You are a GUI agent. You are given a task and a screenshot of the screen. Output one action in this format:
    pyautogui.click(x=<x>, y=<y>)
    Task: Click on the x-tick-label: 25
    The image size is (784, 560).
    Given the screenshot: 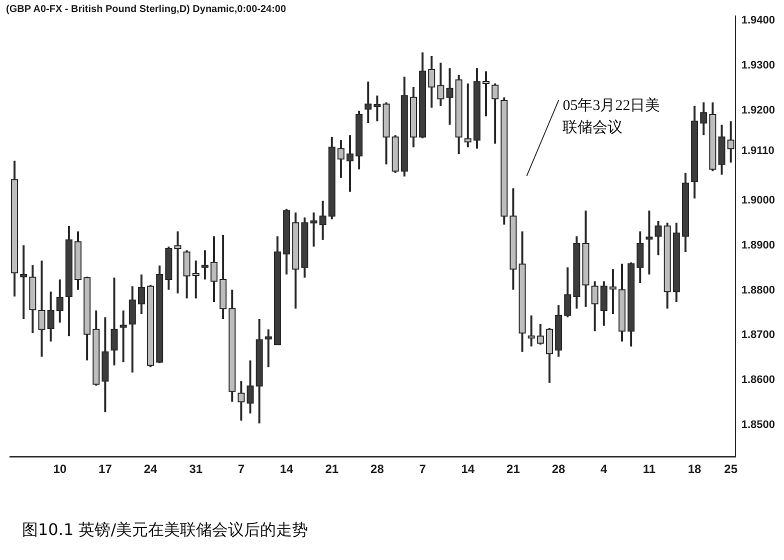 What is the action you would take?
    pyautogui.click(x=731, y=469)
    